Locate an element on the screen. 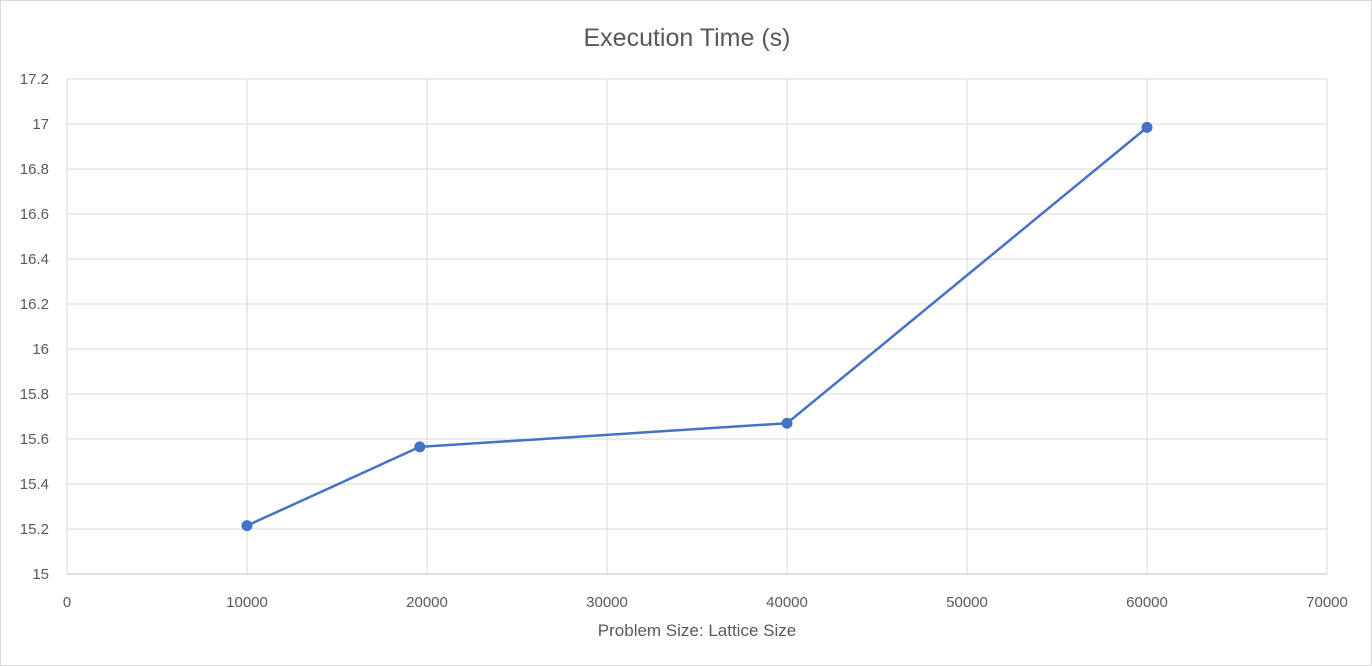  x-tick-label: 60000 is located at coordinates (1147, 602).